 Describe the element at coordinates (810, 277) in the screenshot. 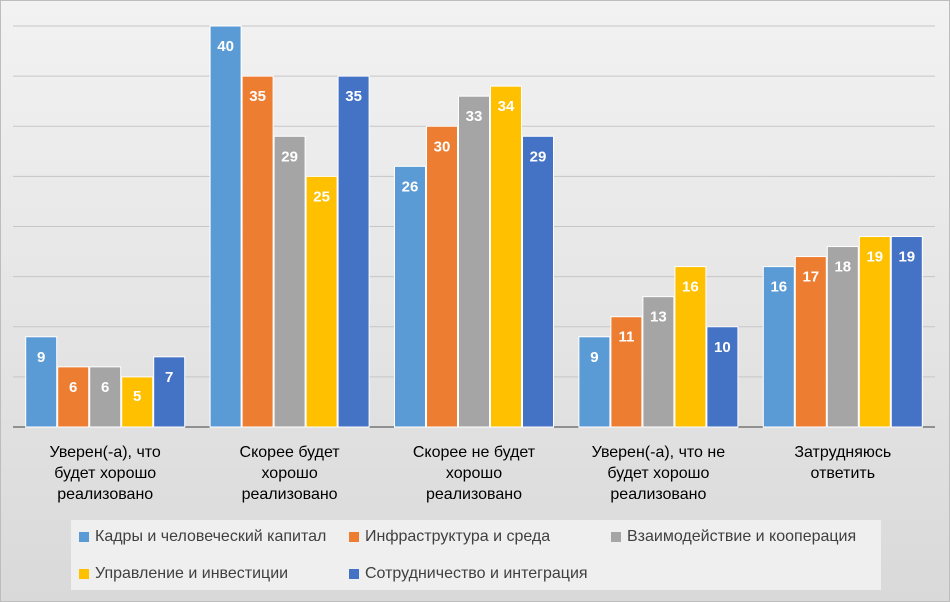

I see `bar-data-label: 17` at that location.